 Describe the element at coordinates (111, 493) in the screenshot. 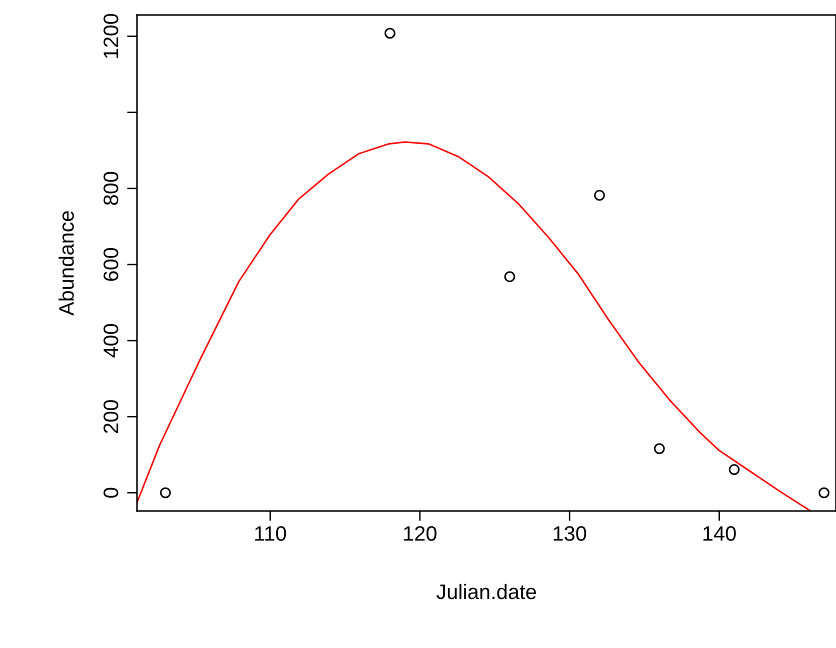

I see `y-tick-label: 0` at that location.